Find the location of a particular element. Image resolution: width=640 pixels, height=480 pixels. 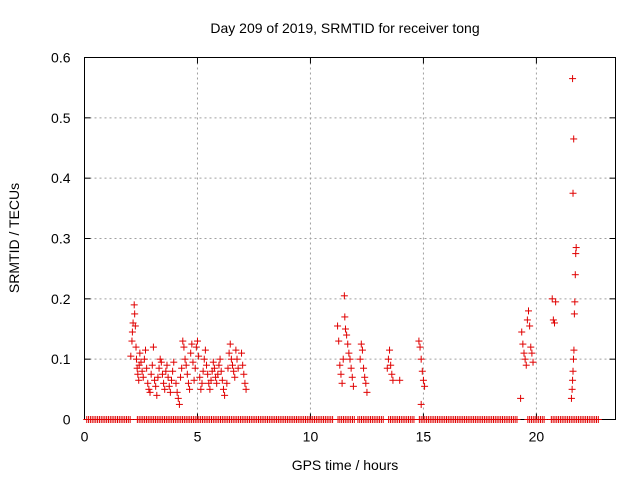

y-tick-label: 0.6 is located at coordinates (61, 58).